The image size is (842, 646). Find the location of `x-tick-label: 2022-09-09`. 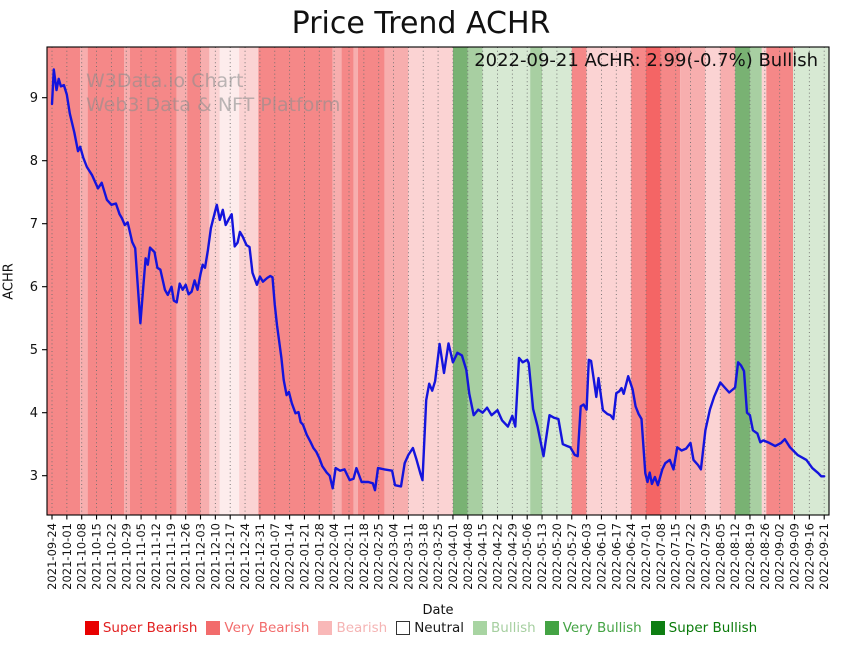

x-tick-label: 2022-09-09 is located at coordinates (795, 556).